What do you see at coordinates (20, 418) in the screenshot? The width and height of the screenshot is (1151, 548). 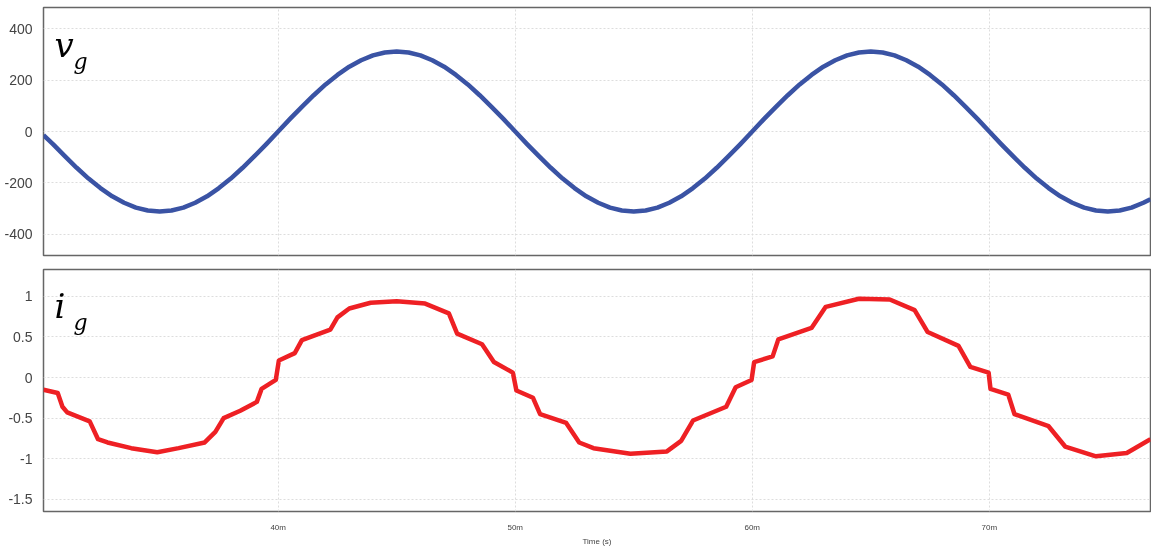 I see `y-tick-label: -0.5` at bounding box center [20, 418].